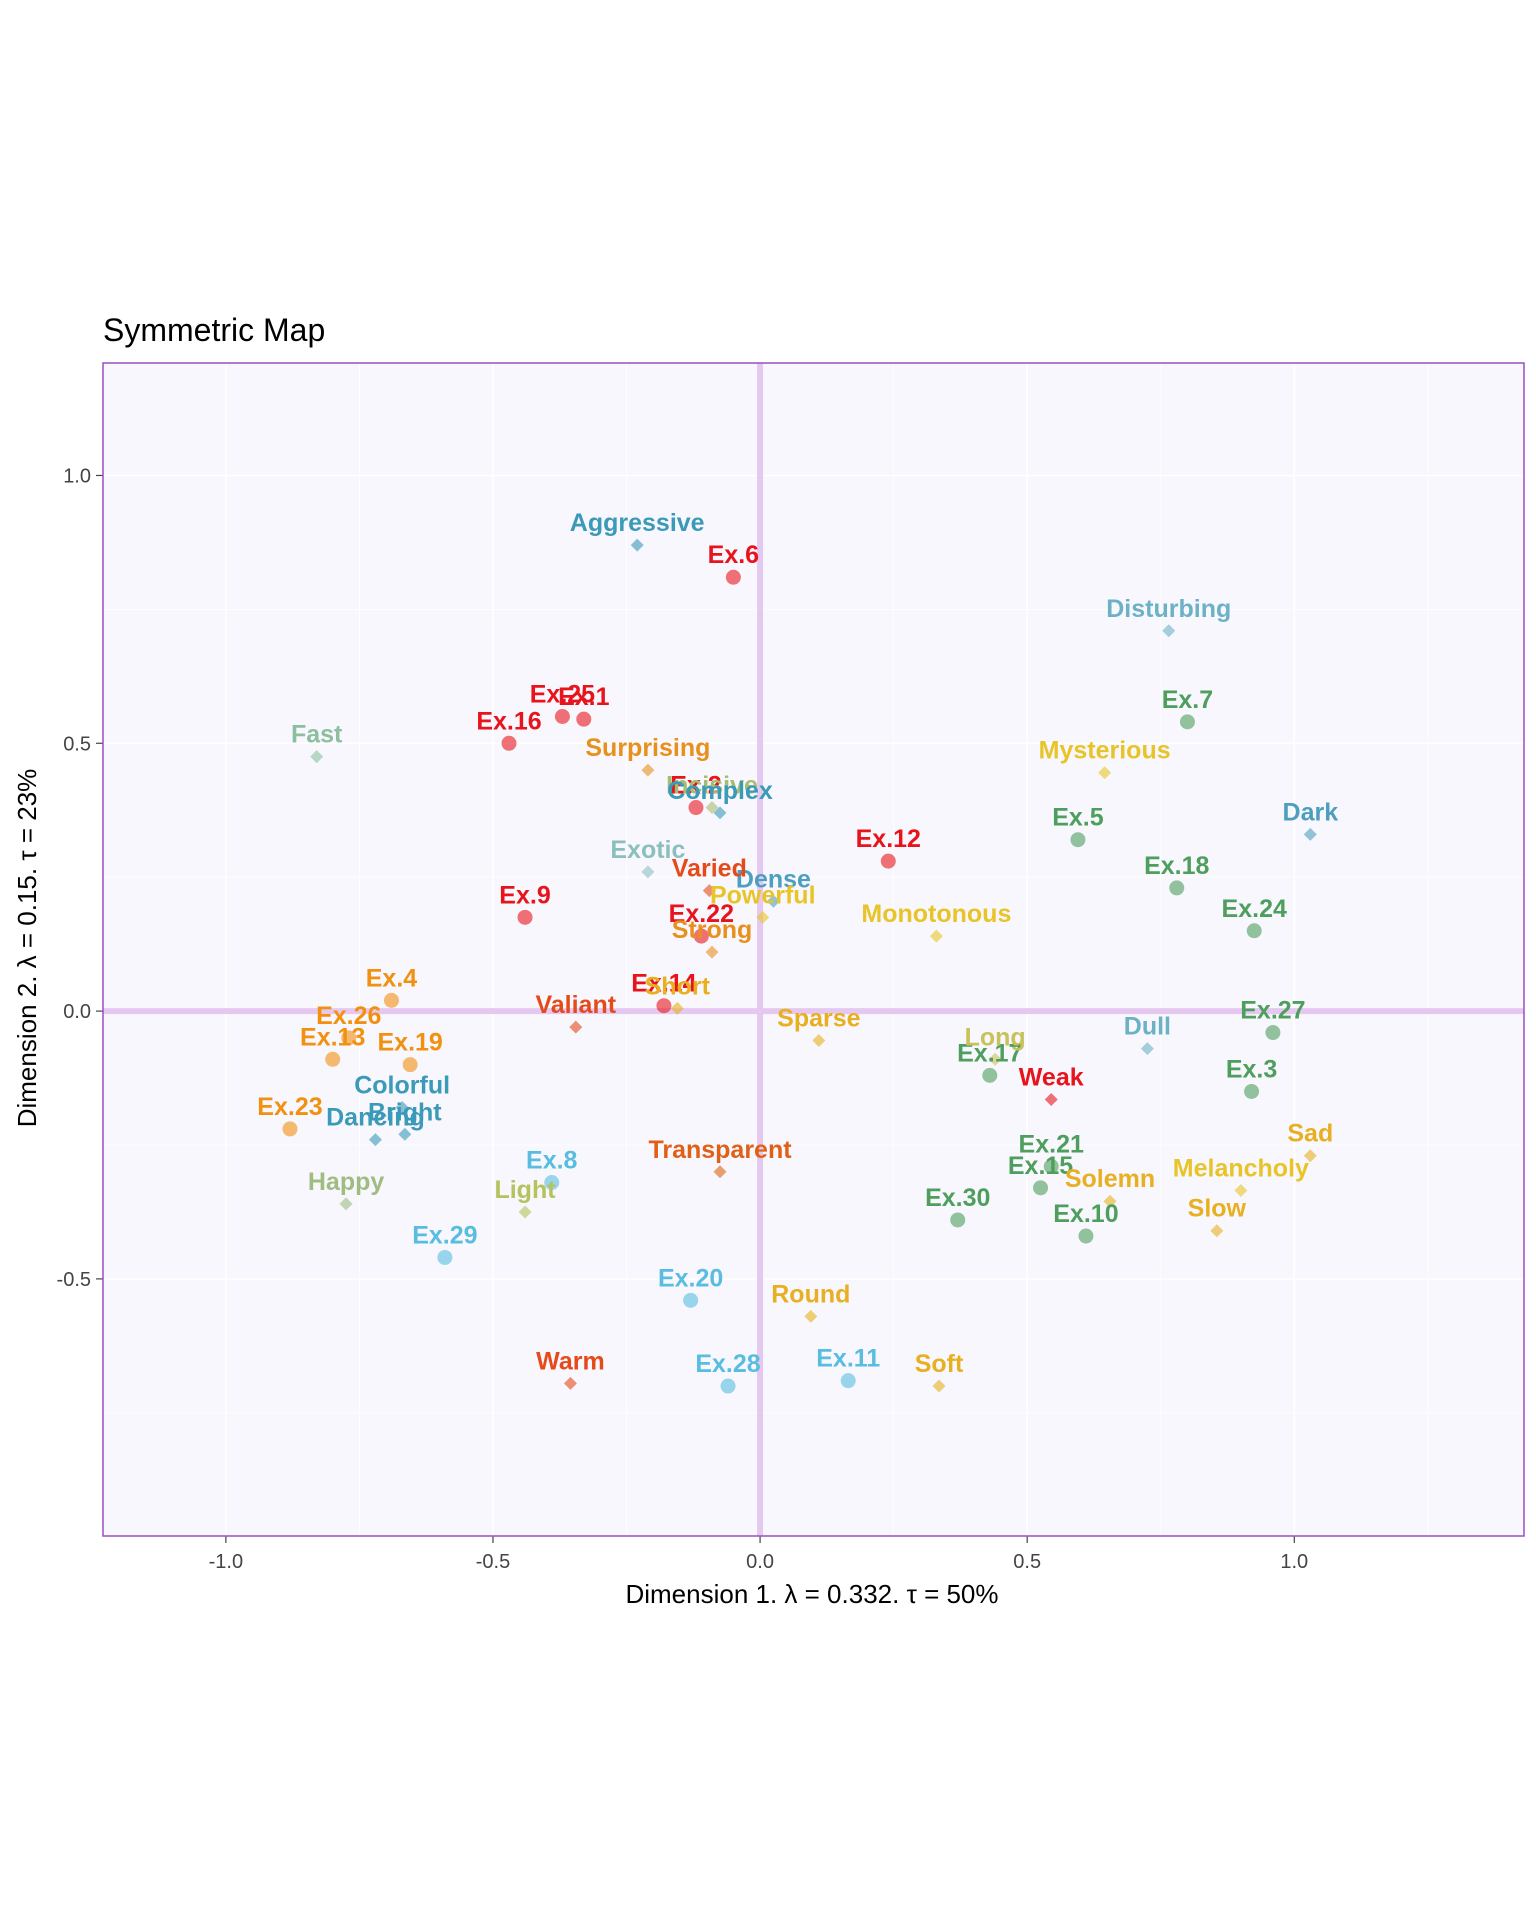  Describe the element at coordinates (348, 1016) in the screenshot. I see `label-ex-26: Ex.26` at that location.